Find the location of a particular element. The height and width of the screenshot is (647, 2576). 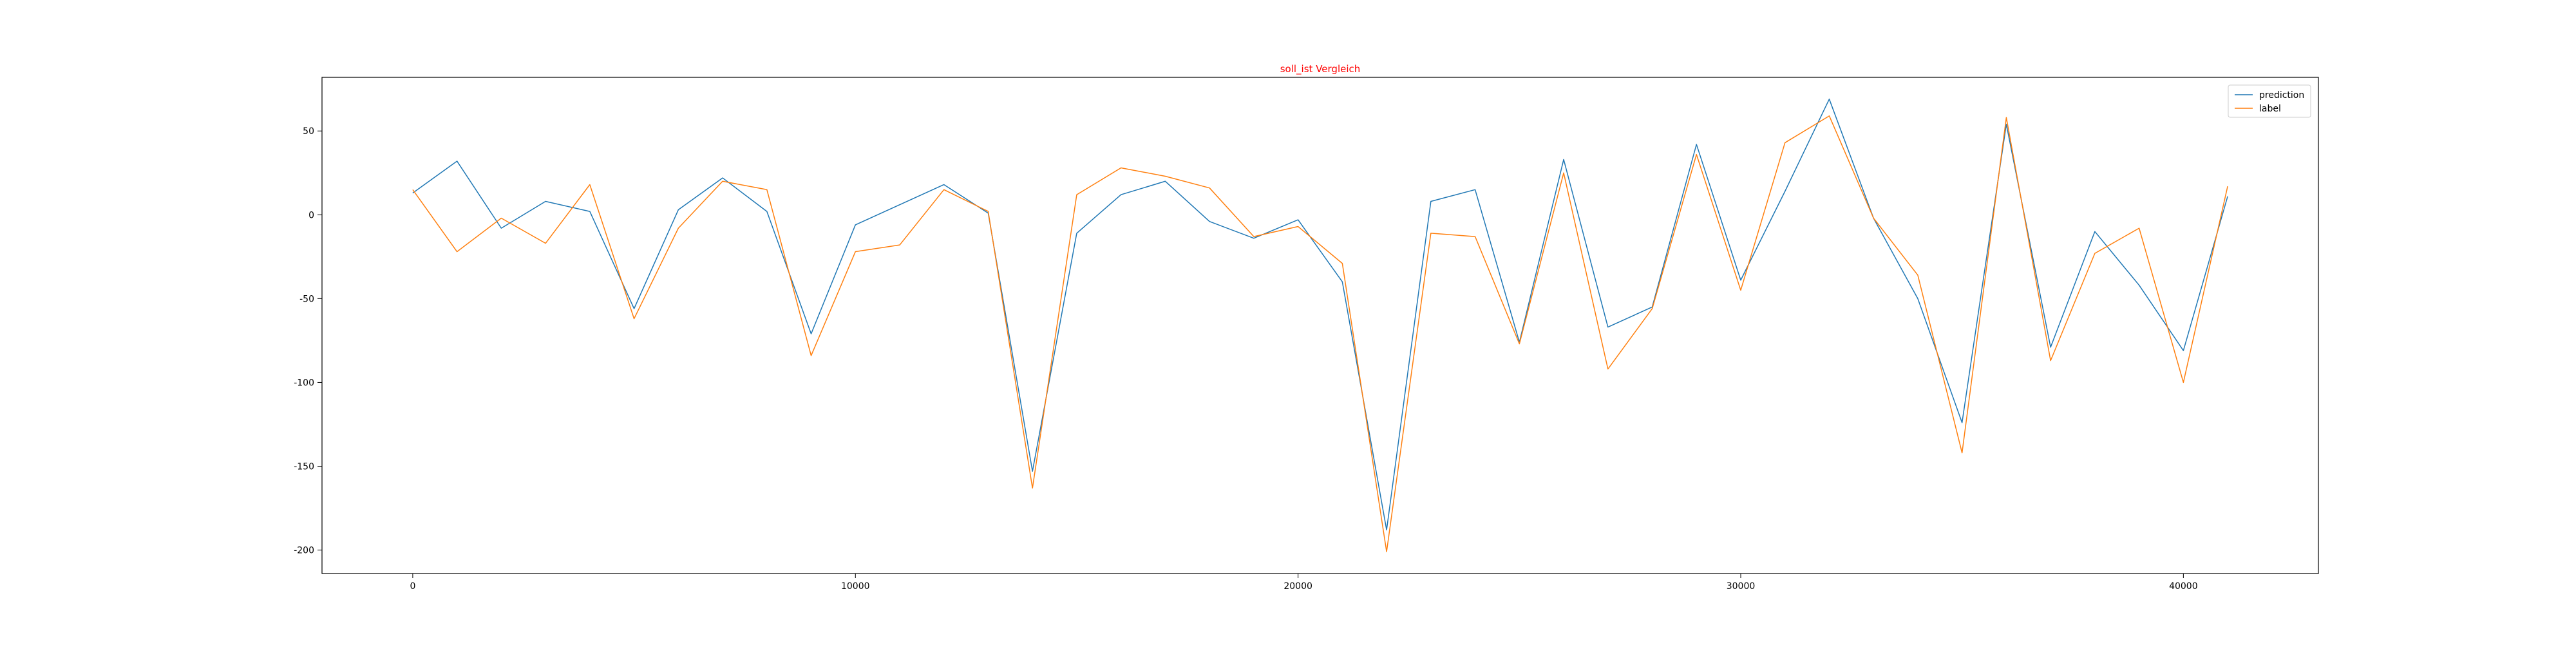

legend-label-prediction: prediction is located at coordinates (2281, 95).